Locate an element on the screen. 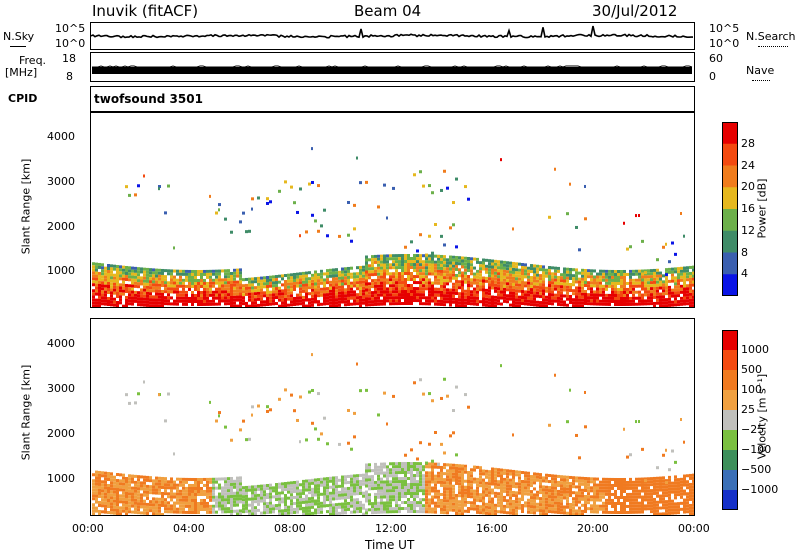 Image resolution: width=800 pixels, height=554 pixels. cpid-program: twofsound 3501 is located at coordinates (148, 99).